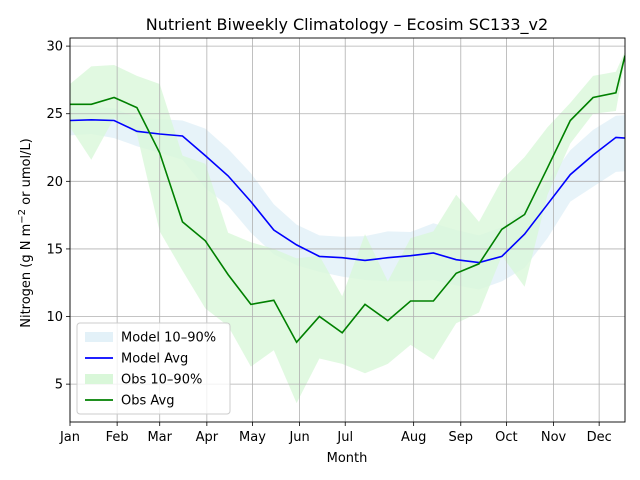 The image size is (640, 480). I want to click on legend-label: Obs Avg, so click(147, 401).